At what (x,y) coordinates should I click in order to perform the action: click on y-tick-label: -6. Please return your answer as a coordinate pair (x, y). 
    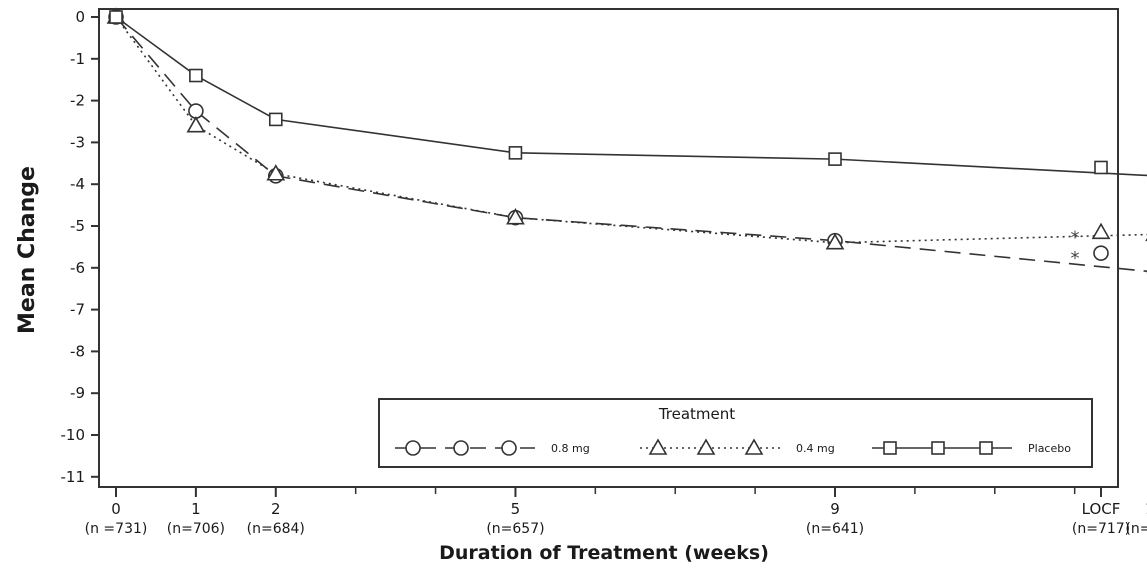
    Looking at the image, I should click on (77, 268).